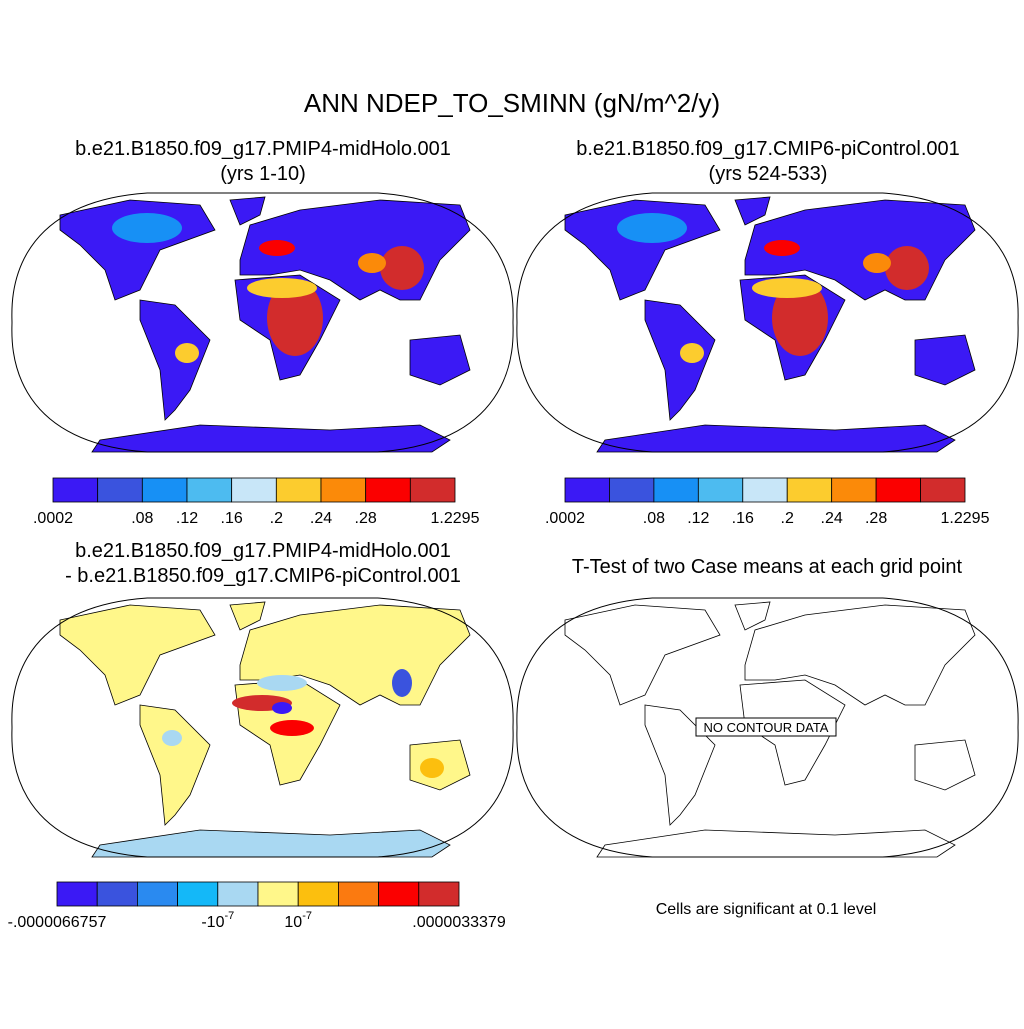 The image size is (1024, 1029). Describe the element at coordinates (57, 922) in the screenshot. I see `colorbar-label: -.0000066757` at that location.